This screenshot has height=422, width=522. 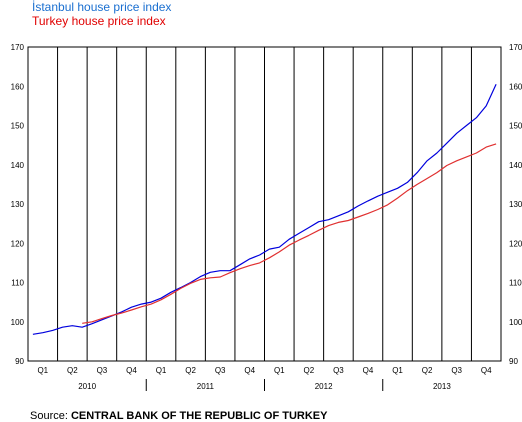 I want to click on year-label: 2011, so click(x=206, y=386).